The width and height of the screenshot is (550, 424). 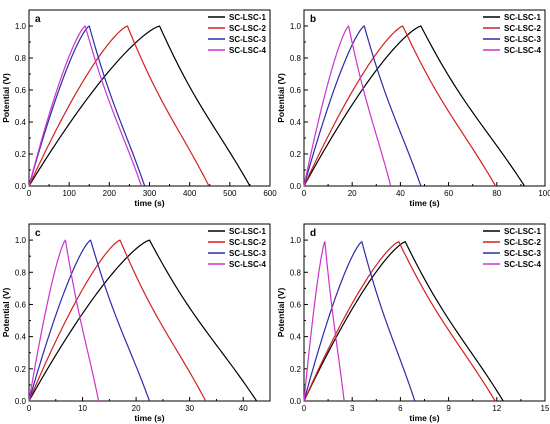 I want to click on x-tick-label: 12, so click(x=496, y=408).